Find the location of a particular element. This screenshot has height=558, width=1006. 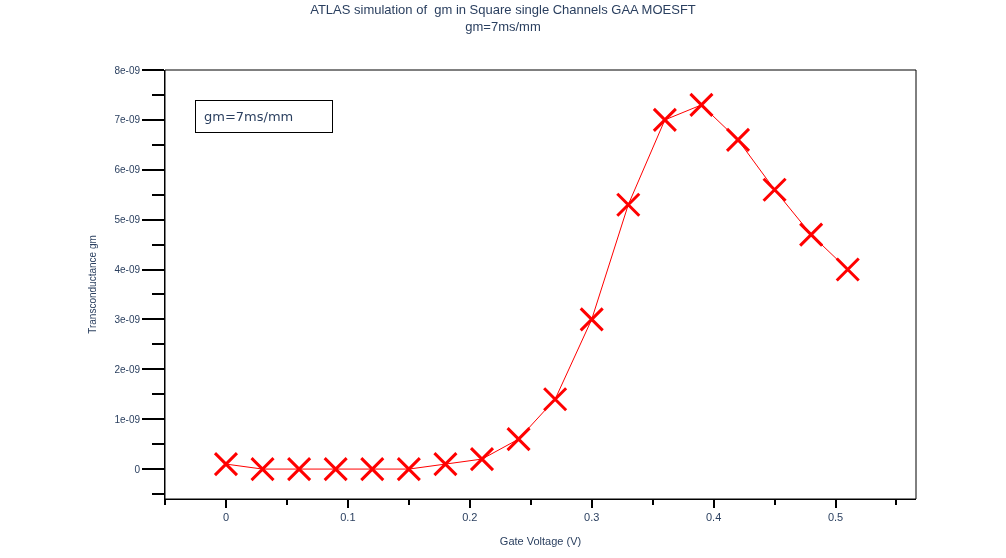

y-tick-label: 6e-09 is located at coordinates (127, 170).